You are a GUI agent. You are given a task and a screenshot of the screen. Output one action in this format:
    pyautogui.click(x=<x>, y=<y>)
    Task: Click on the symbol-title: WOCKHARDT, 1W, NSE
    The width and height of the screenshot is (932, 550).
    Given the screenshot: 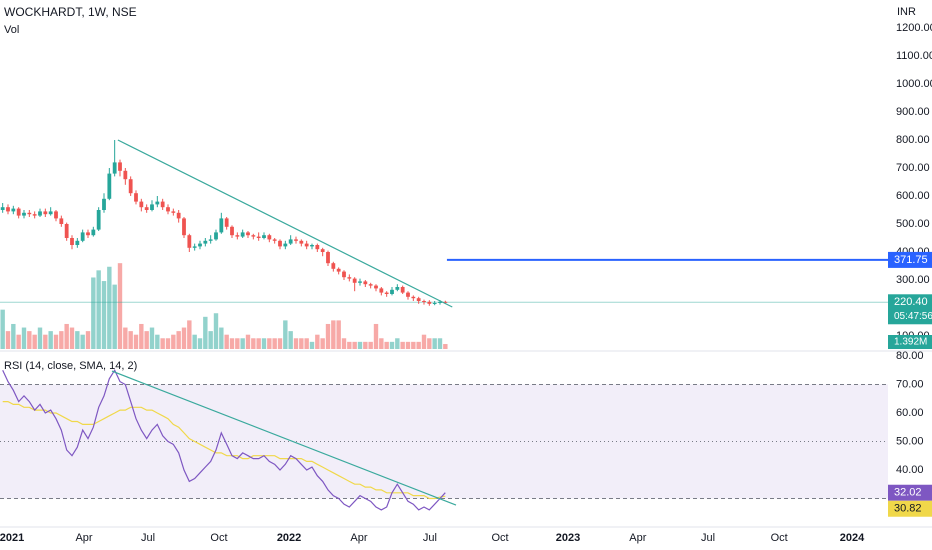 What is the action you would take?
    pyautogui.click(x=70, y=12)
    